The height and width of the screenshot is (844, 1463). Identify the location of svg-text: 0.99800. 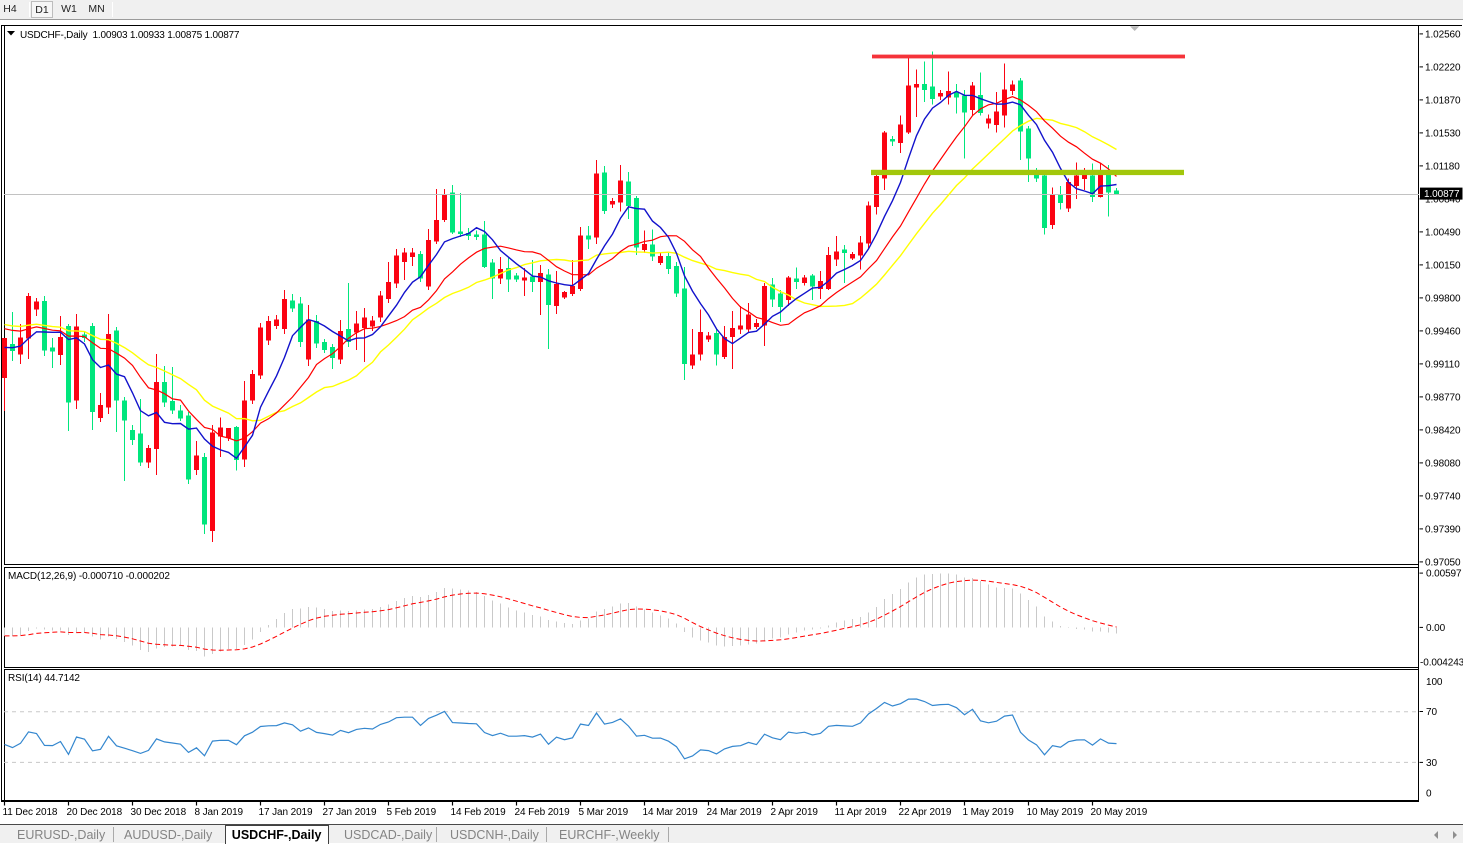
(1443, 298).